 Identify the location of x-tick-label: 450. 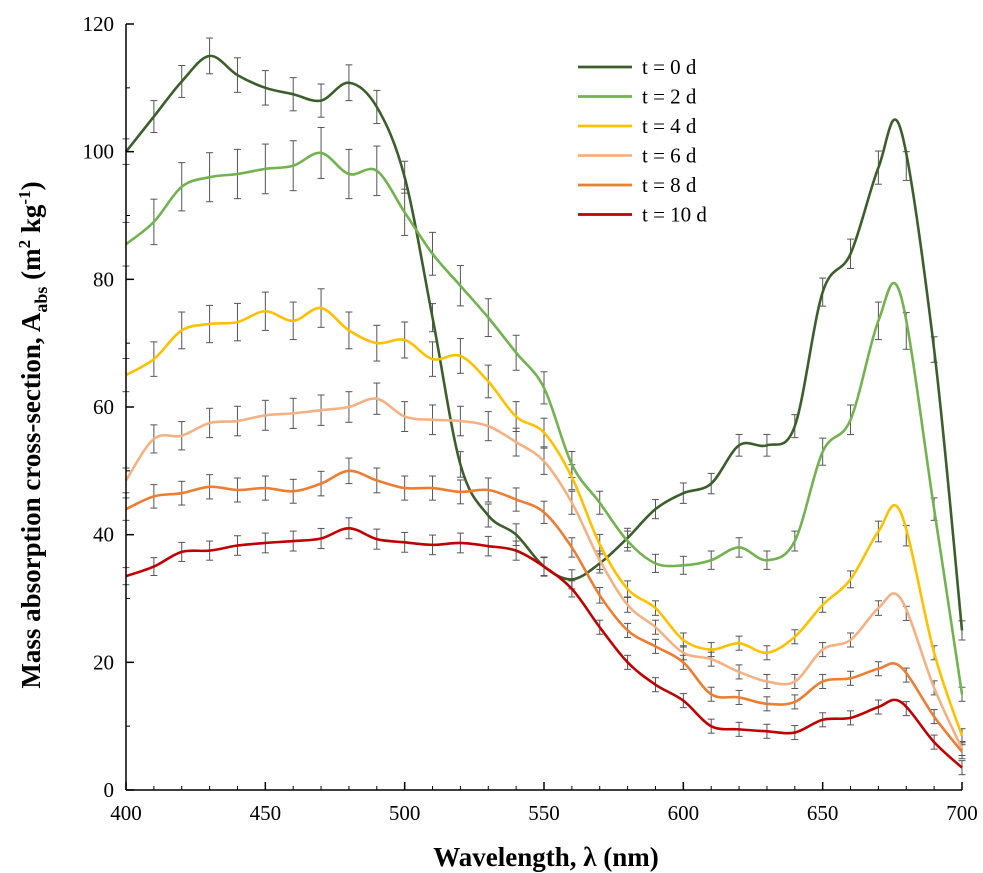
(266, 813).